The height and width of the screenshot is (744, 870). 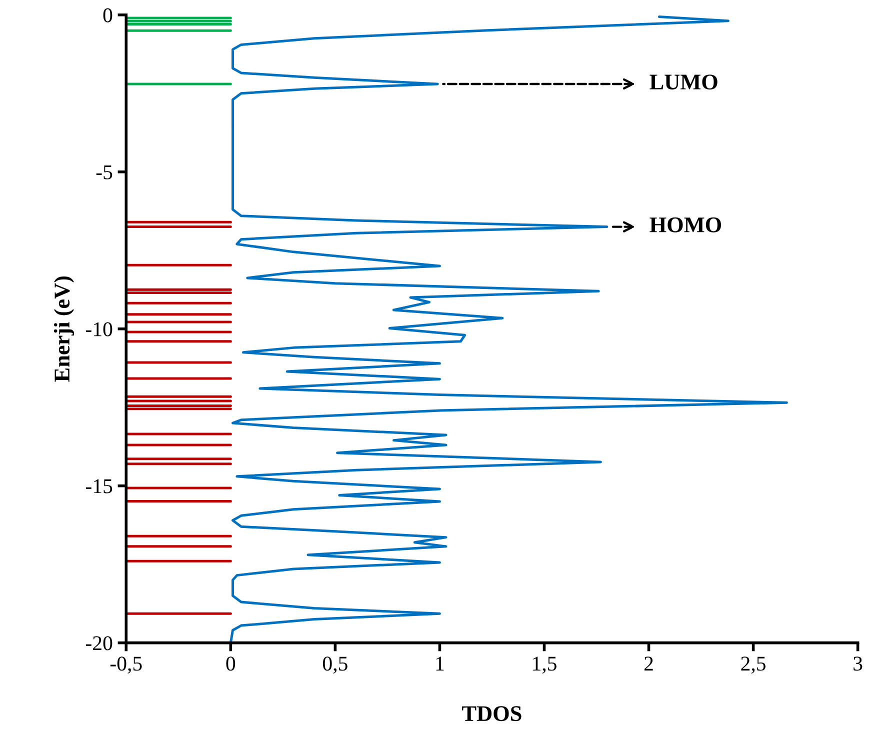 What do you see at coordinates (99, 643) in the screenshot?
I see `y-tick-label: -20` at bounding box center [99, 643].